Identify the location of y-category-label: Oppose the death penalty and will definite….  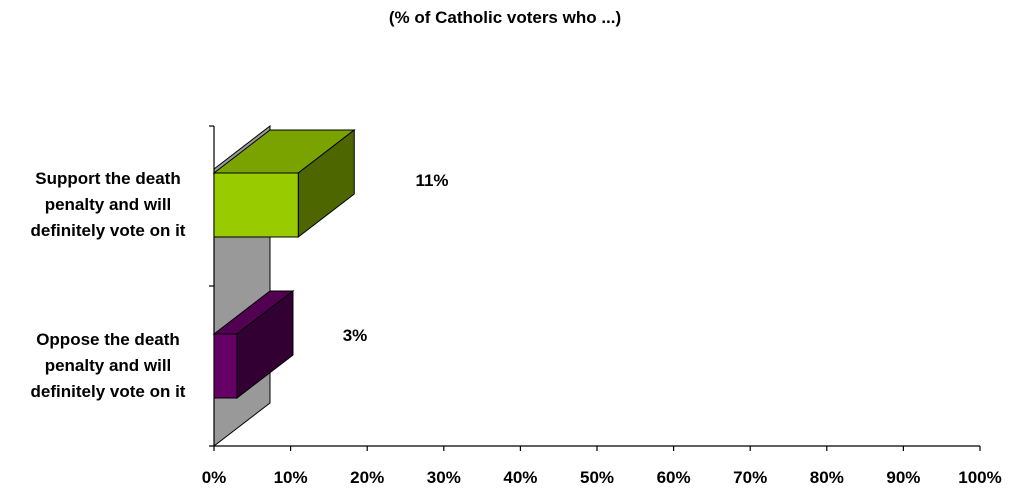
(108, 366).